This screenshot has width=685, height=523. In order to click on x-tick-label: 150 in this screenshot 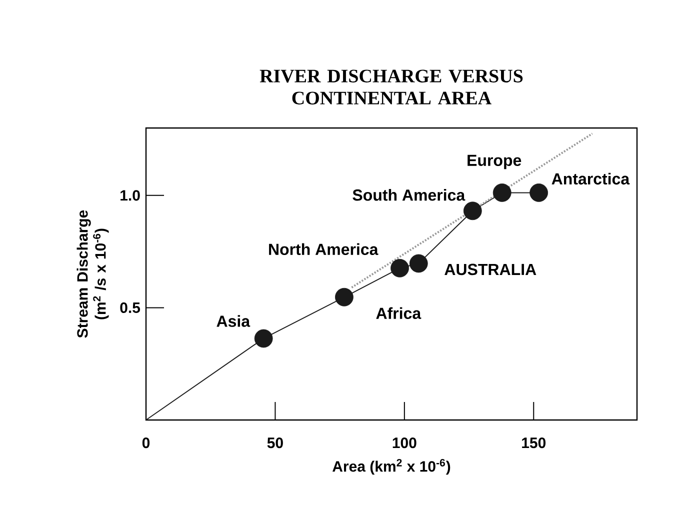, I will do `click(534, 443)`.